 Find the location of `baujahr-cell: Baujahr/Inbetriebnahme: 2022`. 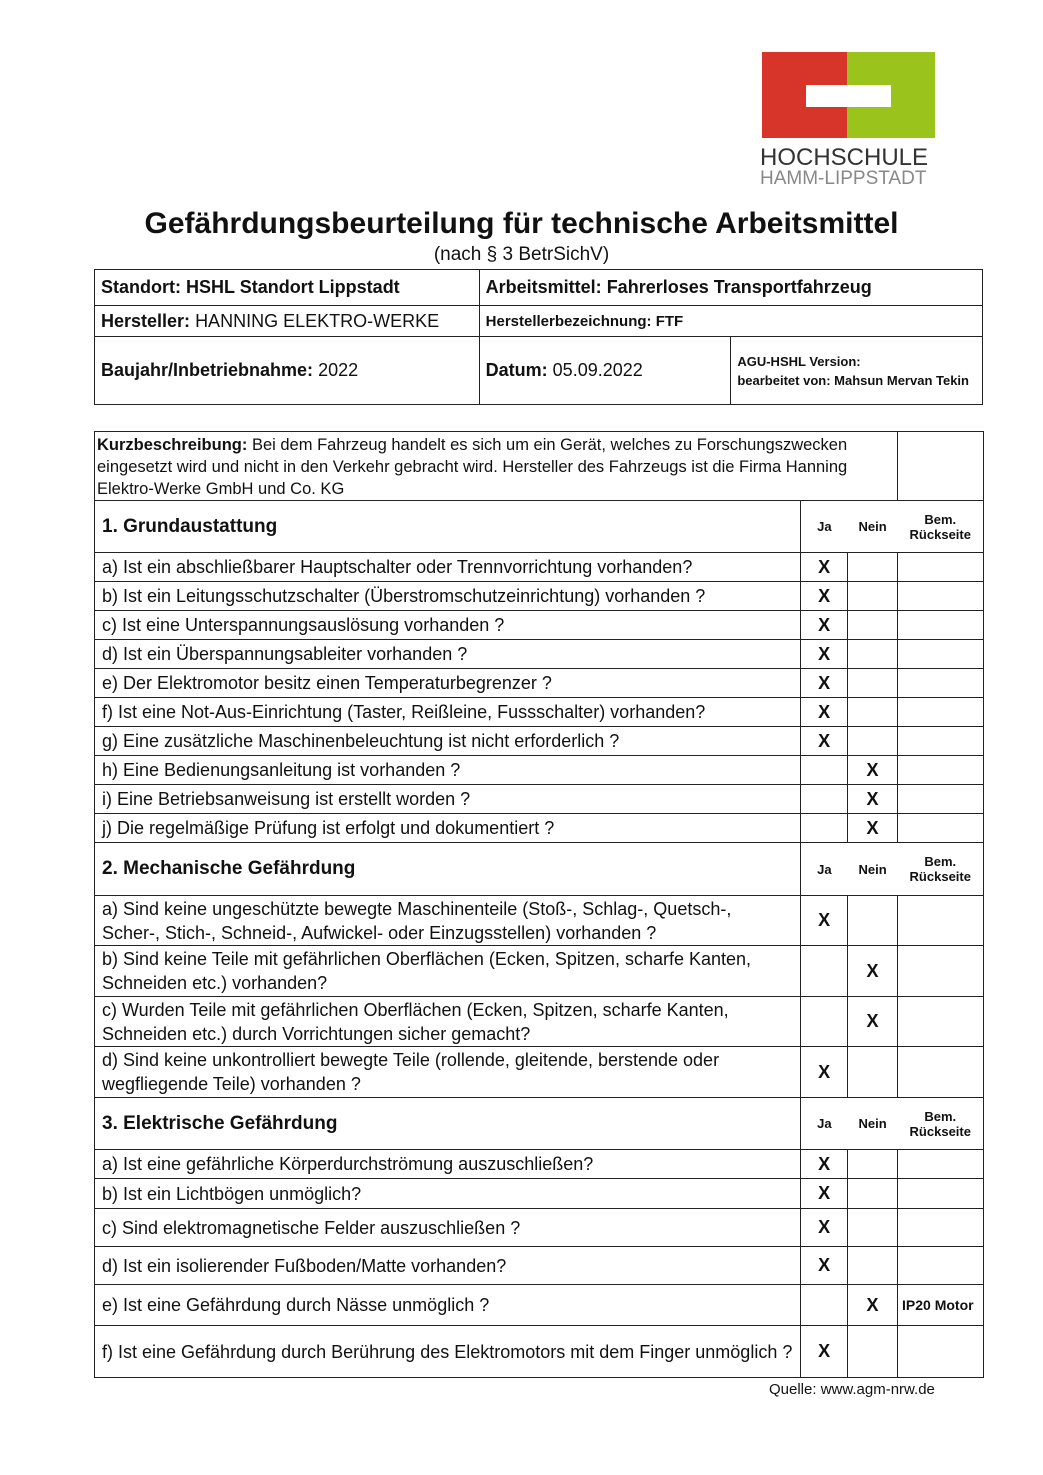

baujahr-cell: Baujahr/Inbetriebnahme: 2022 is located at coordinates (287, 370).